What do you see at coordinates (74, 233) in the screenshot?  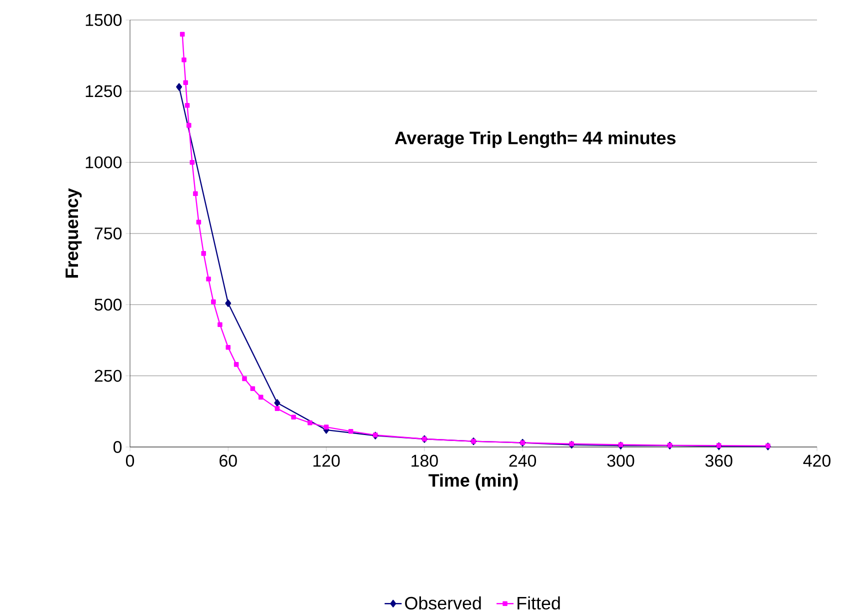 I see `y-axis-title: Frequency` at bounding box center [74, 233].